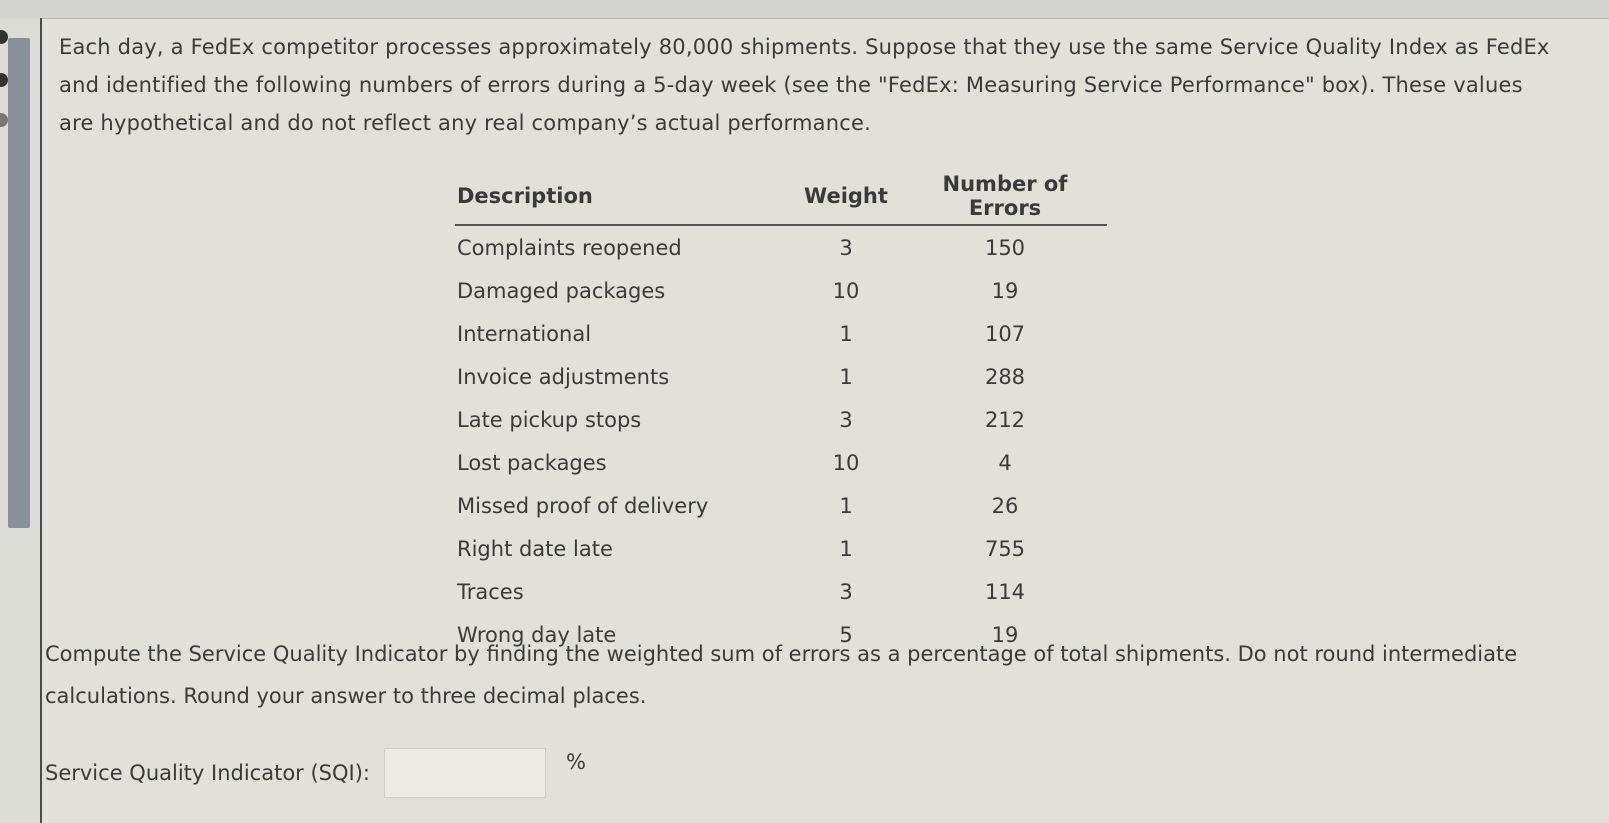  Describe the element at coordinates (583, 505) in the screenshot. I see `cell-description: Missed proof of delivery` at that location.